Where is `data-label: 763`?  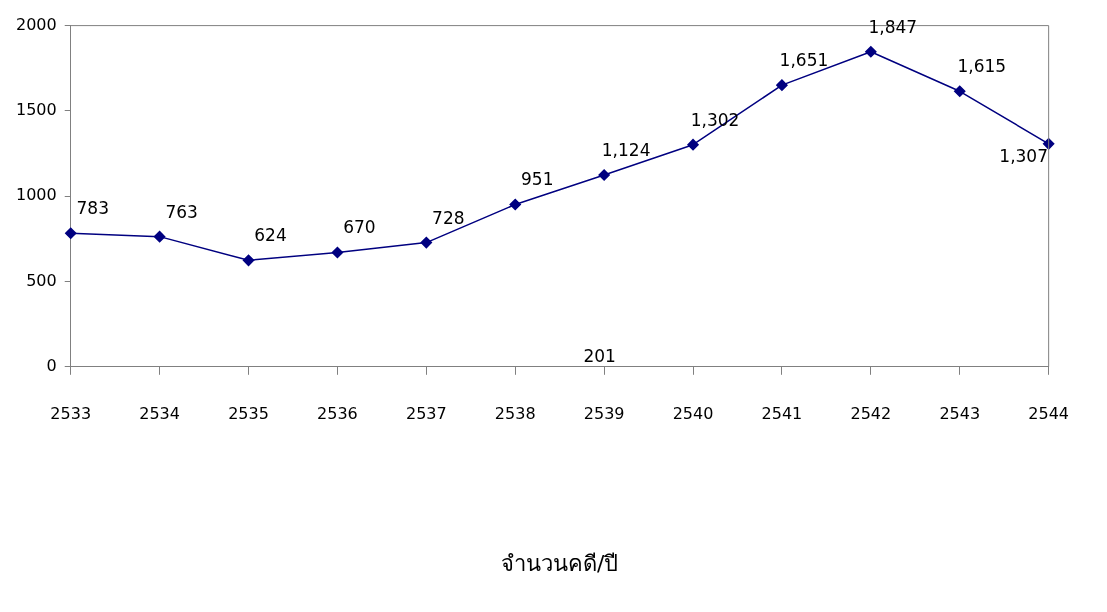
data-label: 763 is located at coordinates (181, 211).